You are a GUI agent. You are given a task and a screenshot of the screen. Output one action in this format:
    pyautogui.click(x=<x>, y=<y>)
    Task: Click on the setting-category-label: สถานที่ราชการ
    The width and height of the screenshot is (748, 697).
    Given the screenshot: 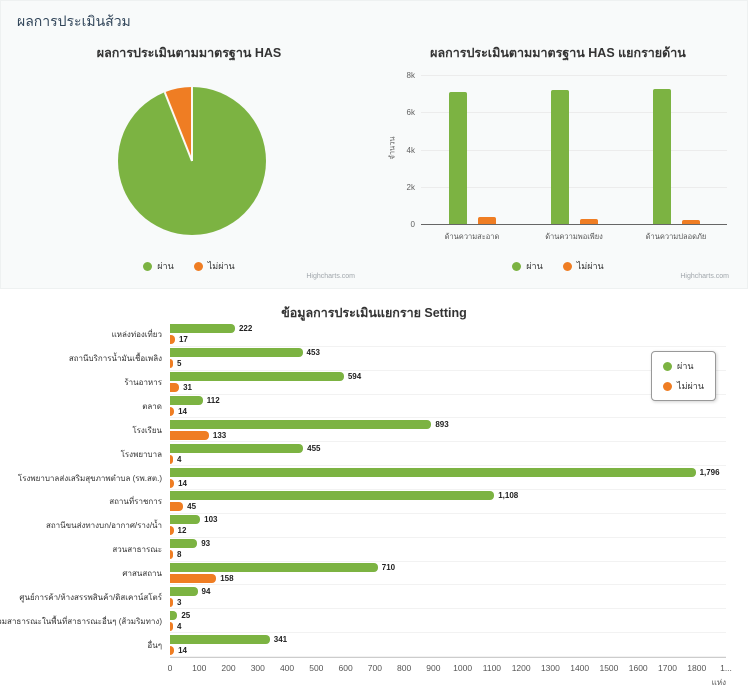 What is the action you would take?
    pyautogui.click(x=135, y=502)
    